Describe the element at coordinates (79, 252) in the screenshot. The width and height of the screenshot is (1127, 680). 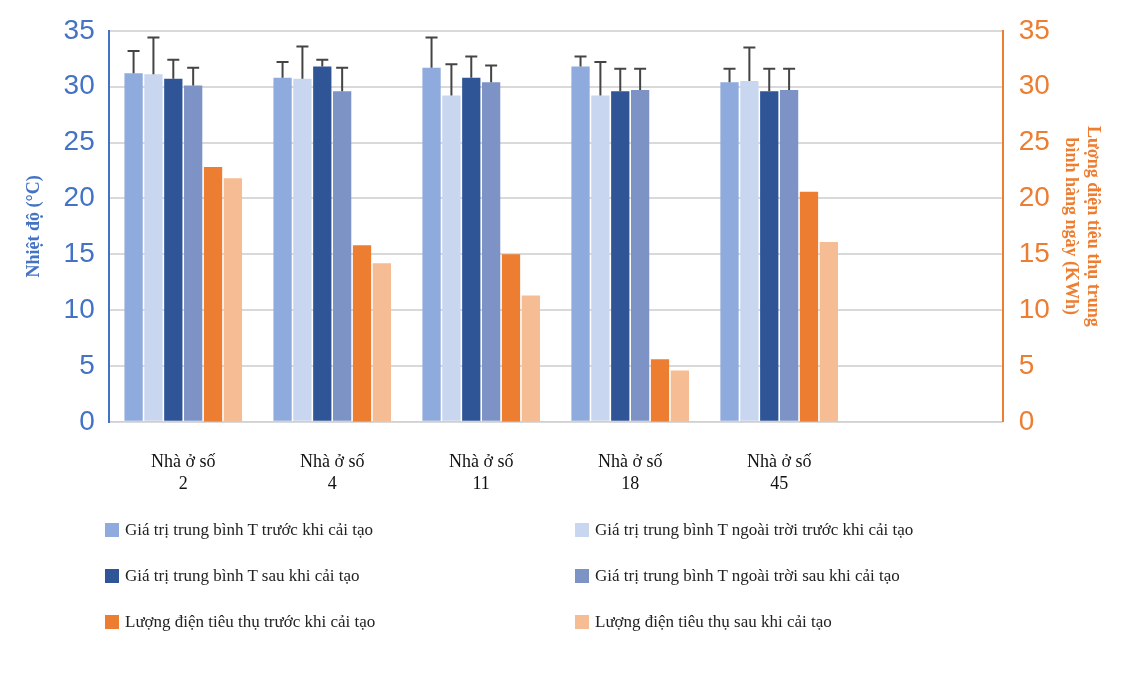
I see `y-tick-label: 15` at that location.